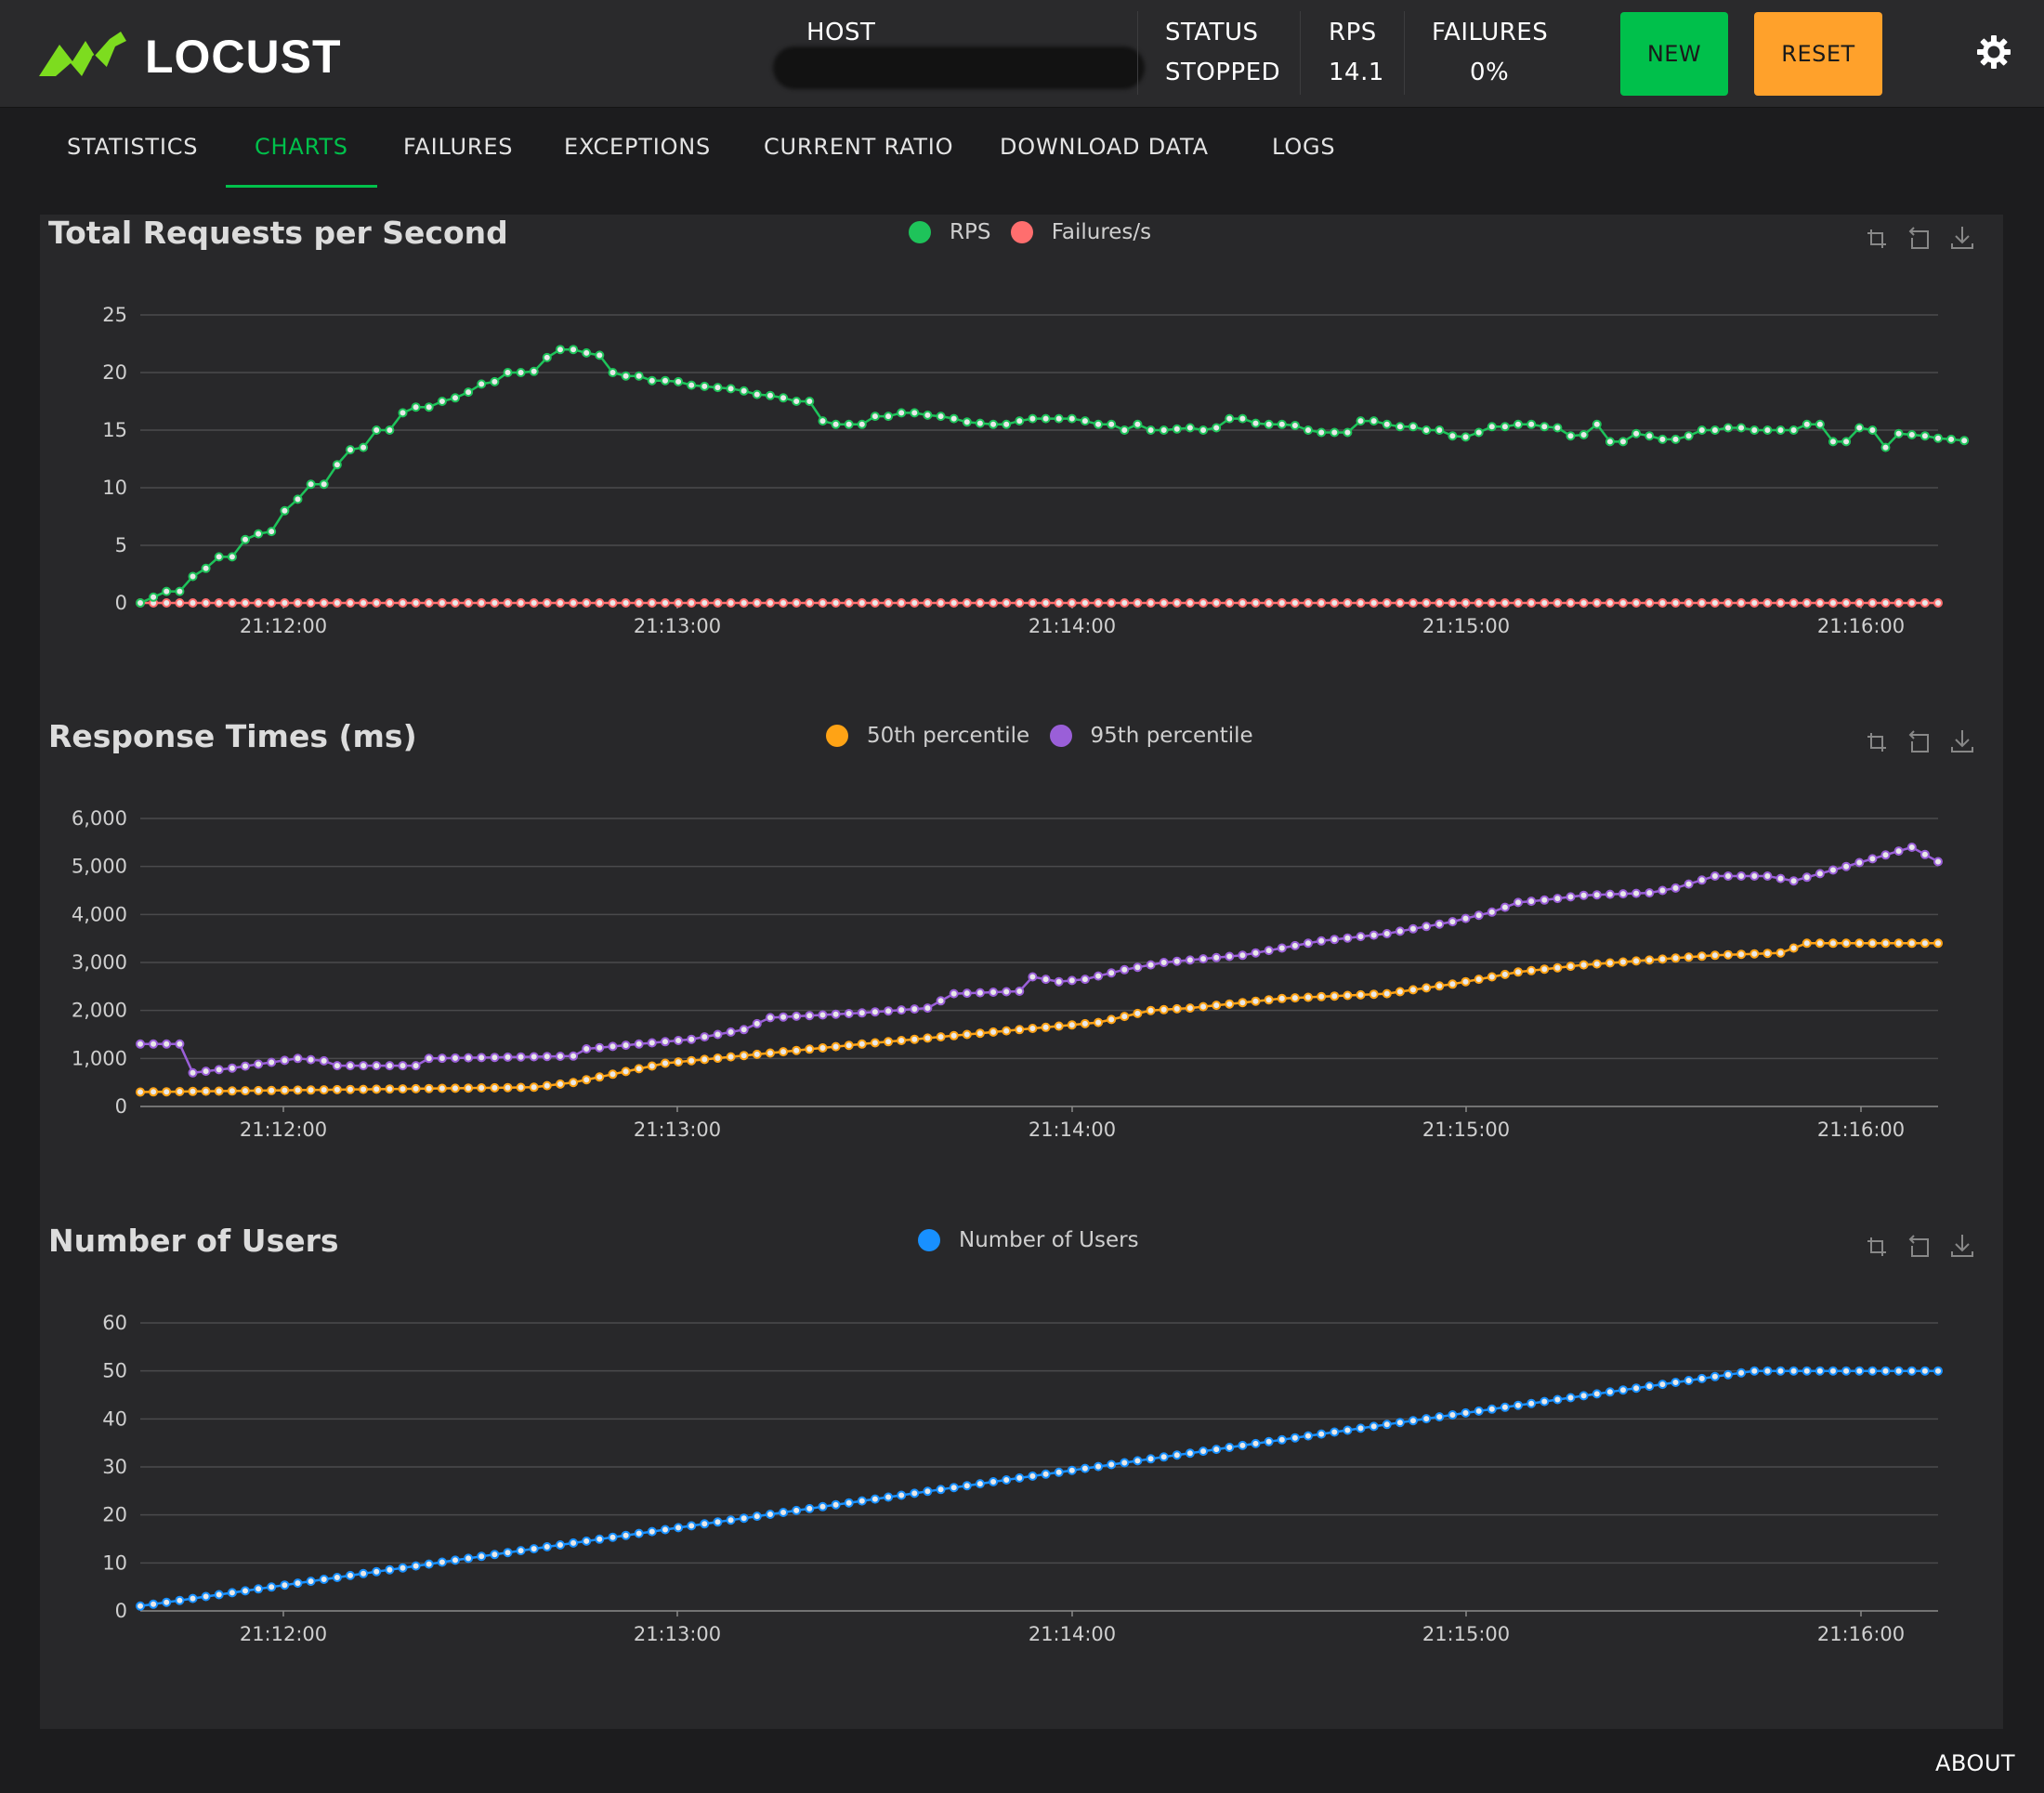  What do you see at coordinates (1975, 1763) in the screenshot?
I see `about-link: ABOUT` at bounding box center [1975, 1763].